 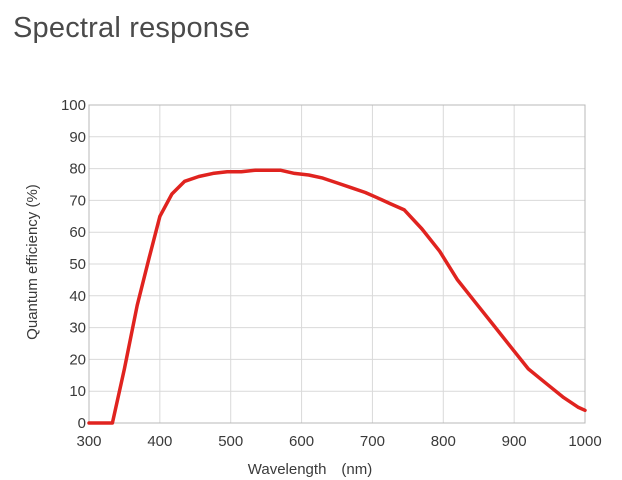 What do you see at coordinates (82, 423) in the screenshot?
I see `y-tick-label-0: 0` at bounding box center [82, 423].